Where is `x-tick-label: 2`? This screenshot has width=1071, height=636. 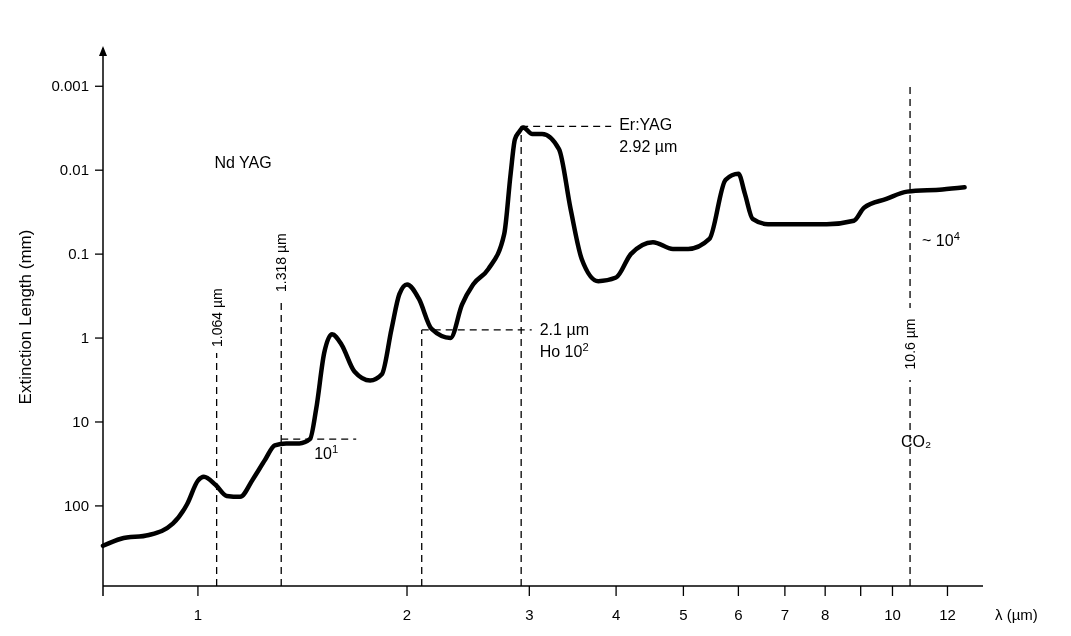
x-tick-label: 2 is located at coordinates (407, 614).